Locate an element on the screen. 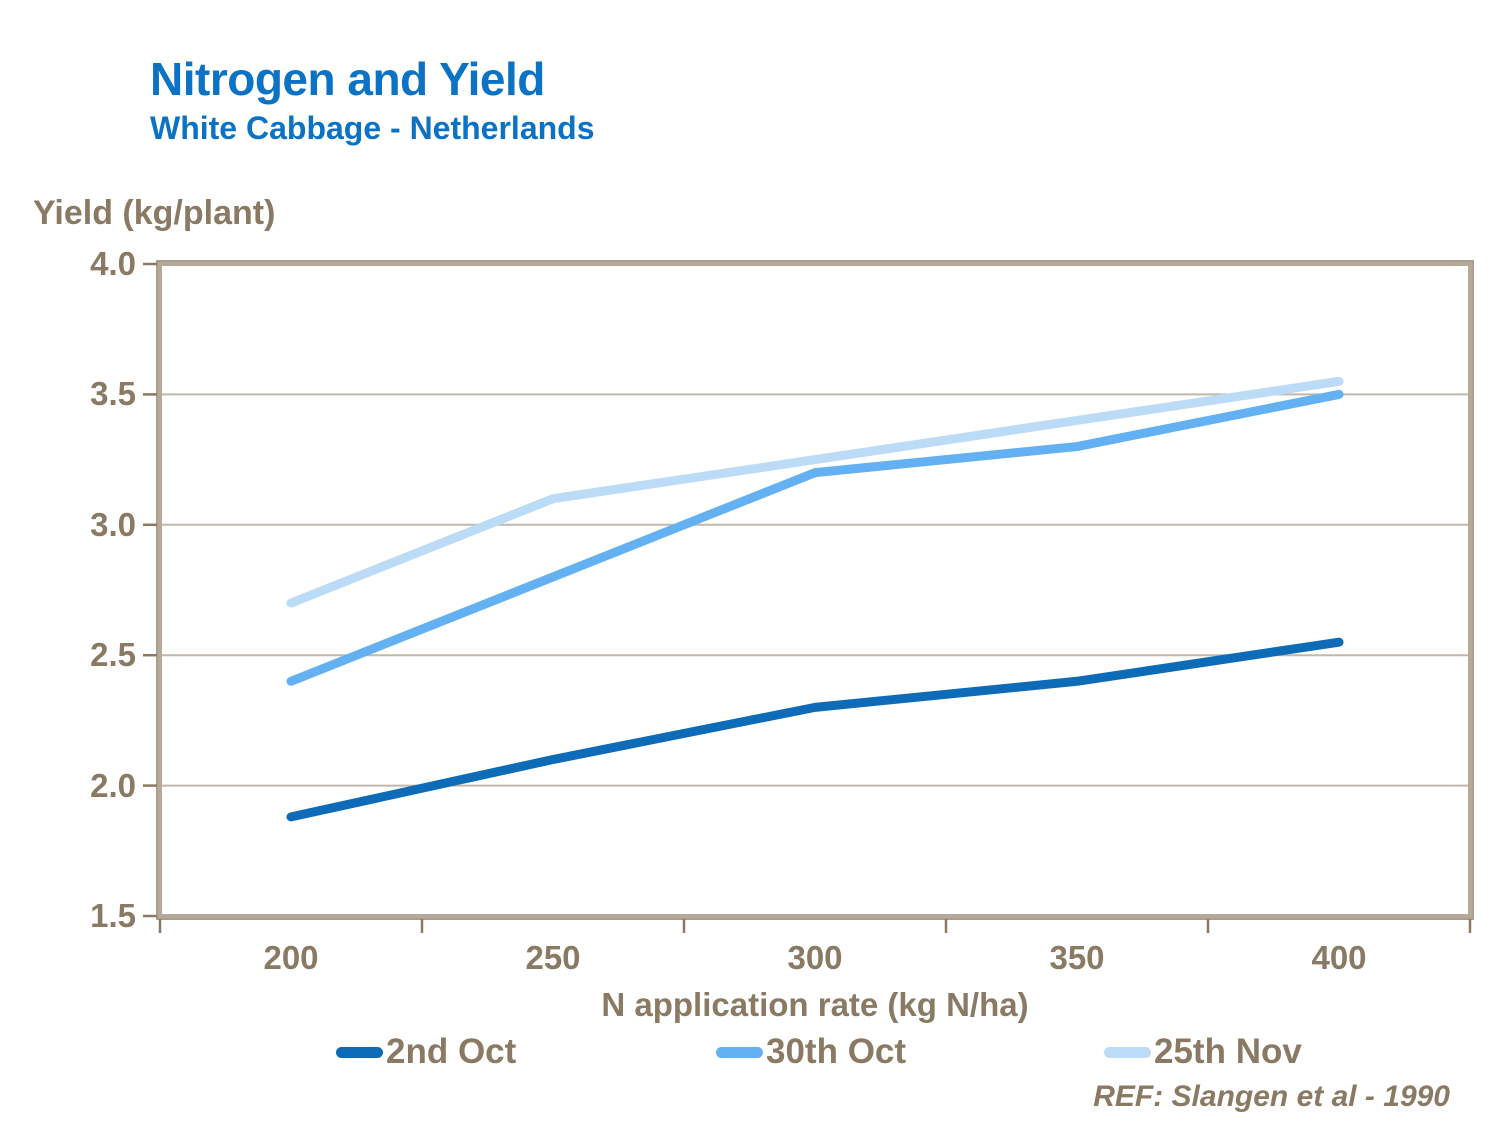 This screenshot has width=1500, height=1125. x-tick-label: 300 is located at coordinates (815, 957).